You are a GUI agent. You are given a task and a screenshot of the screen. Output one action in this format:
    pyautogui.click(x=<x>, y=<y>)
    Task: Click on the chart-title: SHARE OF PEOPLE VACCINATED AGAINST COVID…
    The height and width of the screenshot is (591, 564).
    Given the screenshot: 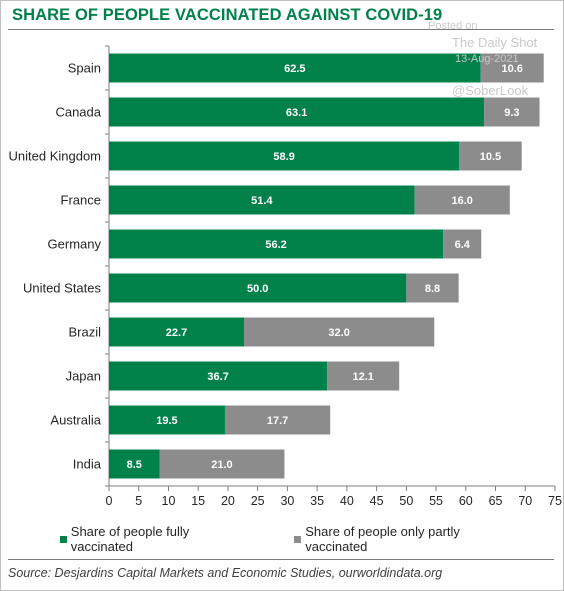 What is the action you would take?
    pyautogui.click(x=227, y=15)
    